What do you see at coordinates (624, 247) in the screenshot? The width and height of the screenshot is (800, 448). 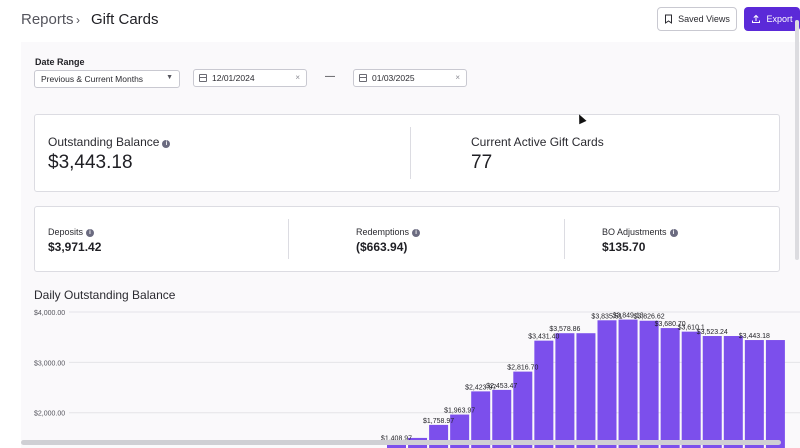 I see `bo-adjustments-value: $135.70` at bounding box center [624, 247].